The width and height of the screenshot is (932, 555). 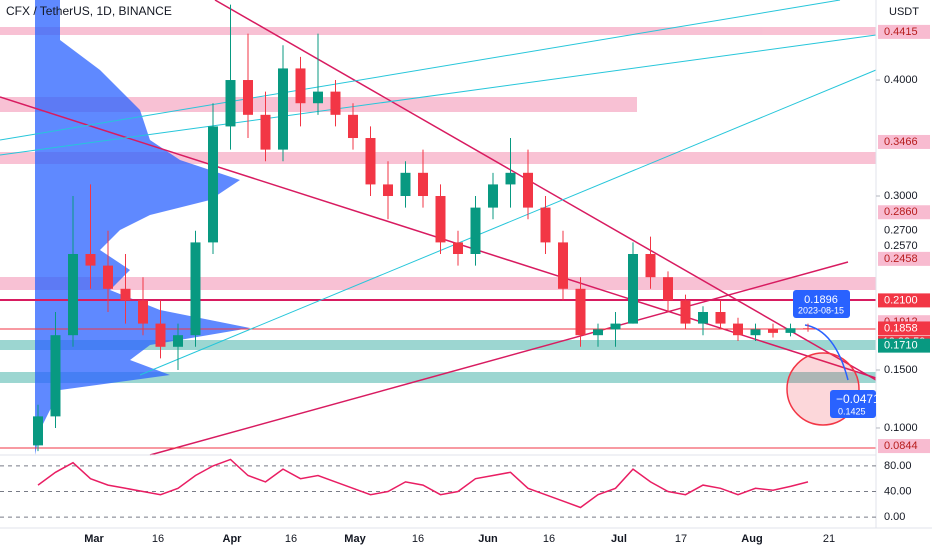 I want to click on chart-title: CFX / TetherUS, 1D, BINANCE, so click(x=89, y=11).